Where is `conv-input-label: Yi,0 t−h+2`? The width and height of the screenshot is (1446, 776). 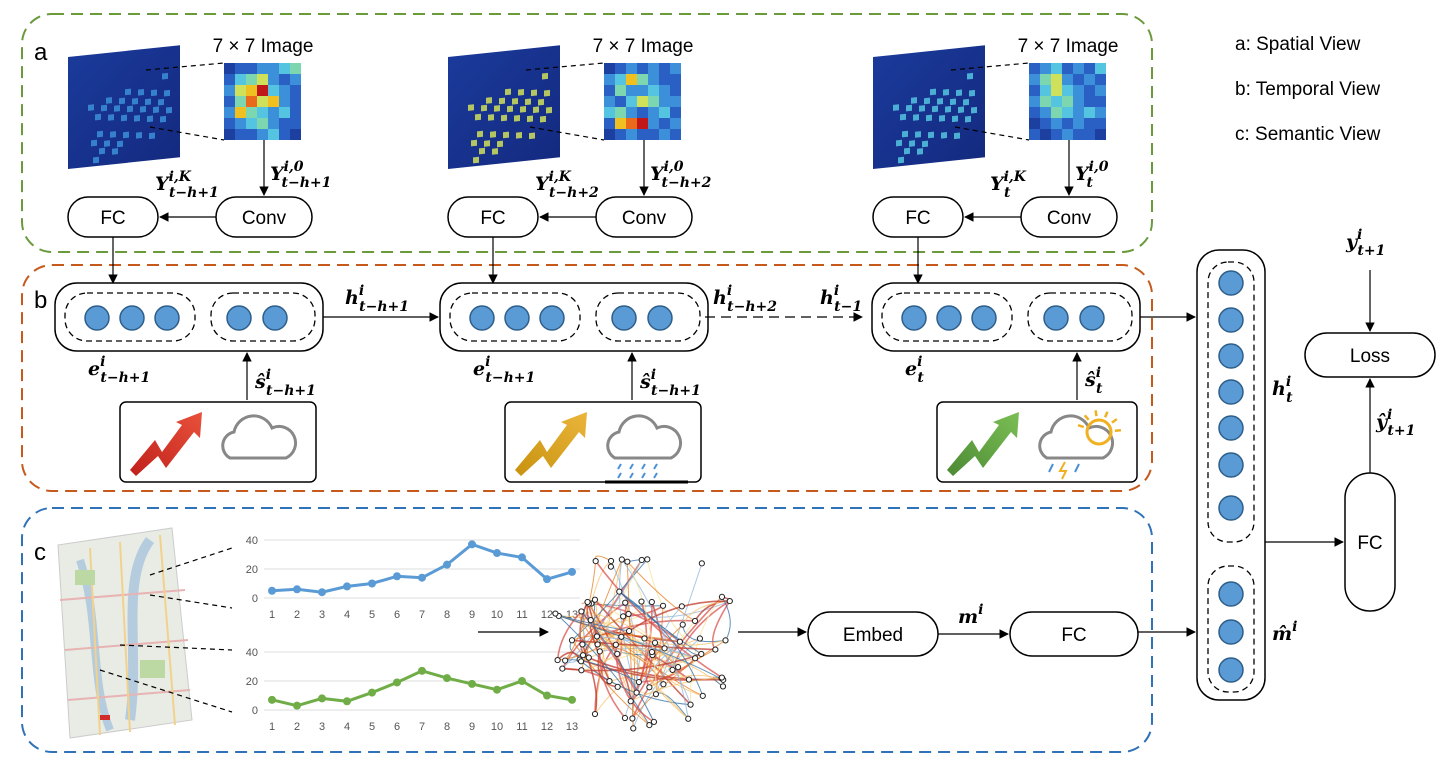
conv-input-label: Yi,0 t−h+2 is located at coordinates (681, 175).